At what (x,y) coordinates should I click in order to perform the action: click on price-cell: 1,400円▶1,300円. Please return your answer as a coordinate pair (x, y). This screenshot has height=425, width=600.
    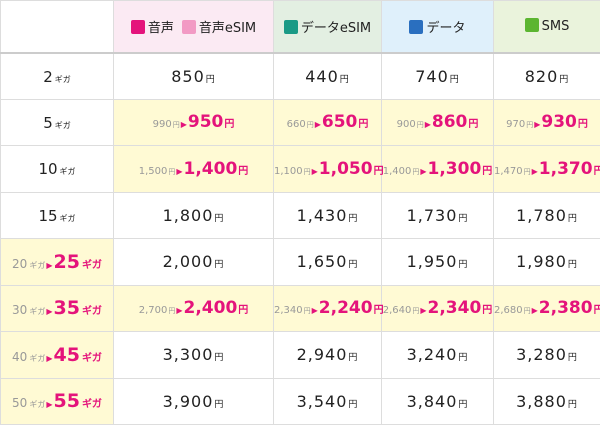
    Looking at the image, I should click on (438, 169).